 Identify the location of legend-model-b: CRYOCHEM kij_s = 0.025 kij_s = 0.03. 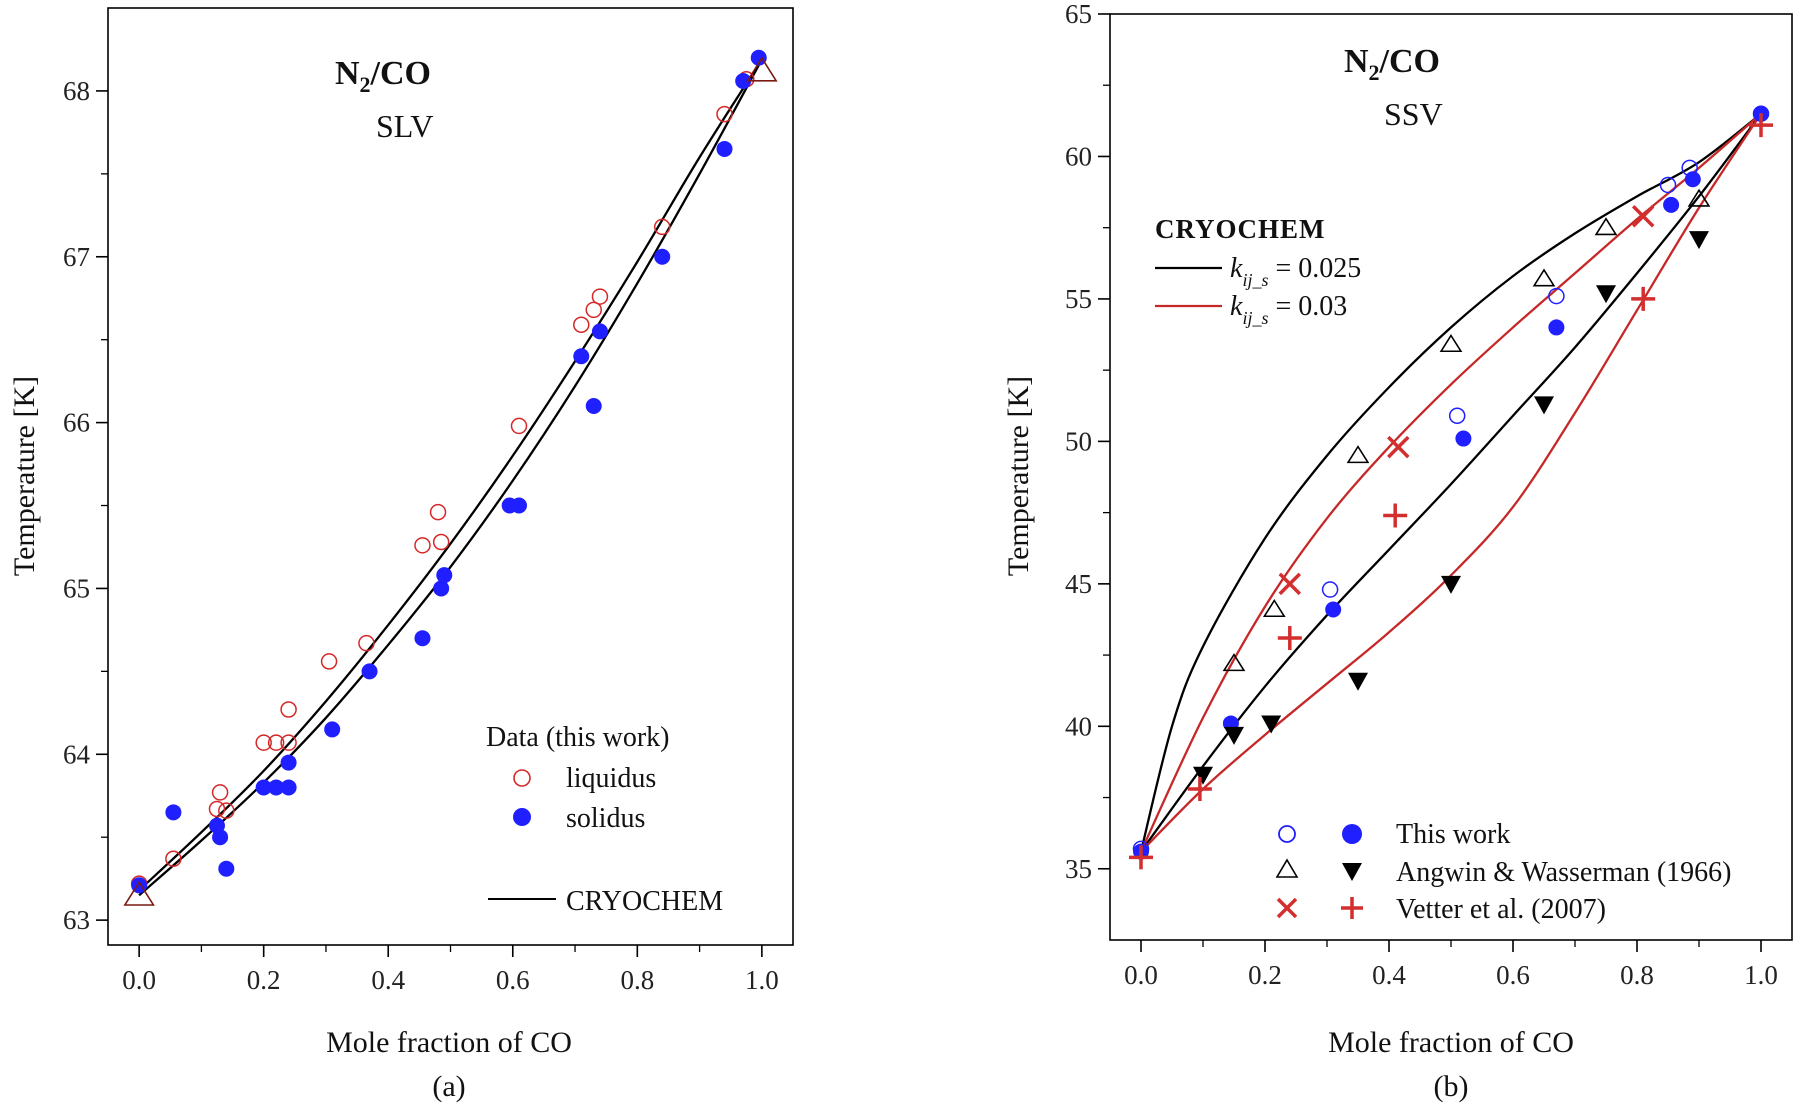
(1258, 271).